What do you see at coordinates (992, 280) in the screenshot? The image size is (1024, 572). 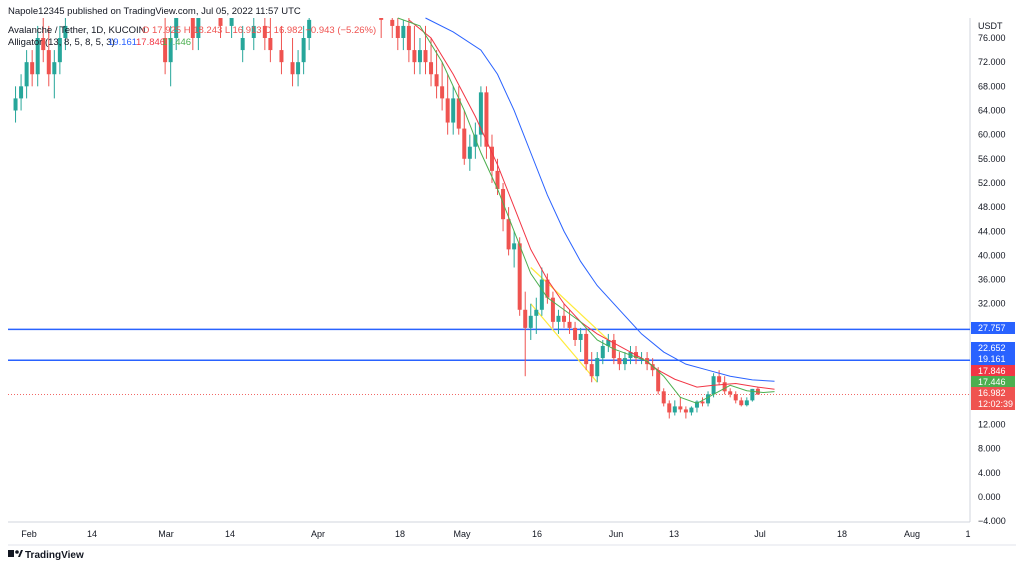 I see `y-tick-label: 36.000` at bounding box center [992, 280].